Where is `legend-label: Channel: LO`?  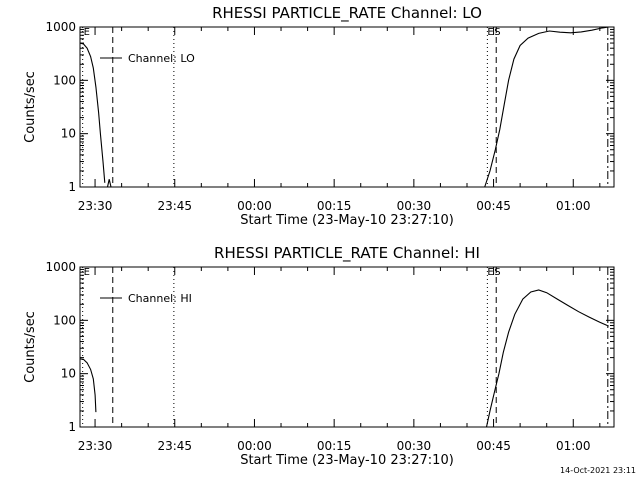
legend-label: Channel: LO is located at coordinates (161, 58).